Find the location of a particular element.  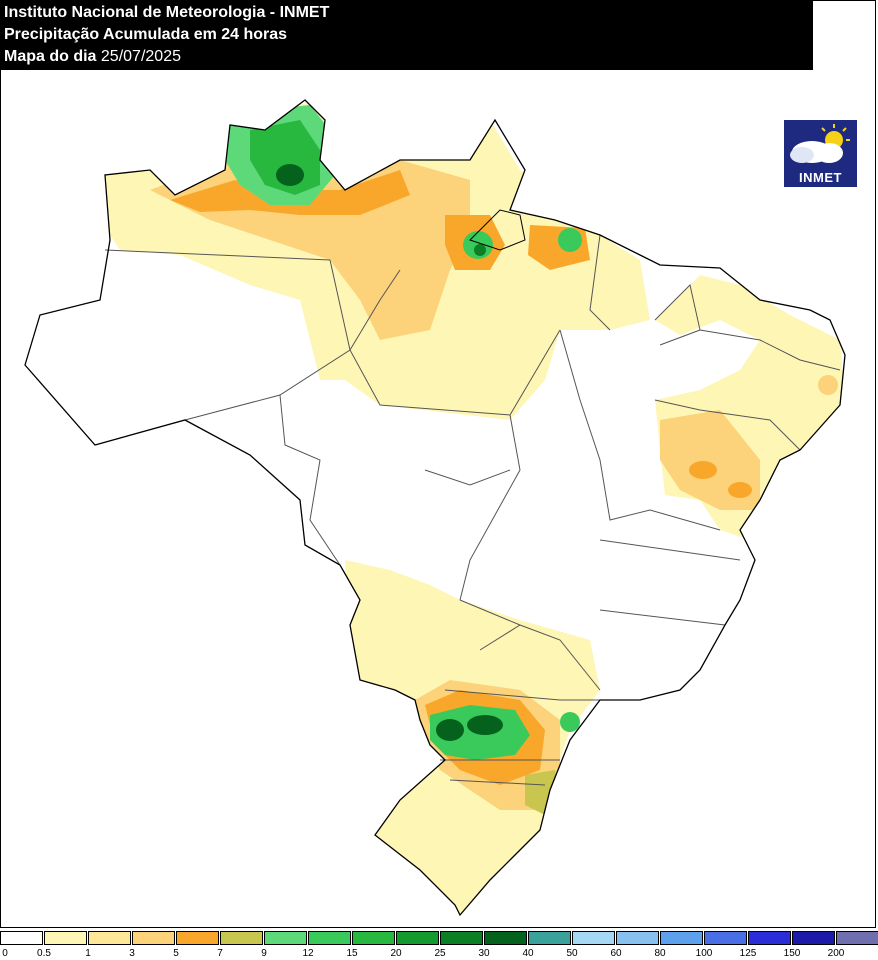

para-green-core is located at coordinates (480, 250).